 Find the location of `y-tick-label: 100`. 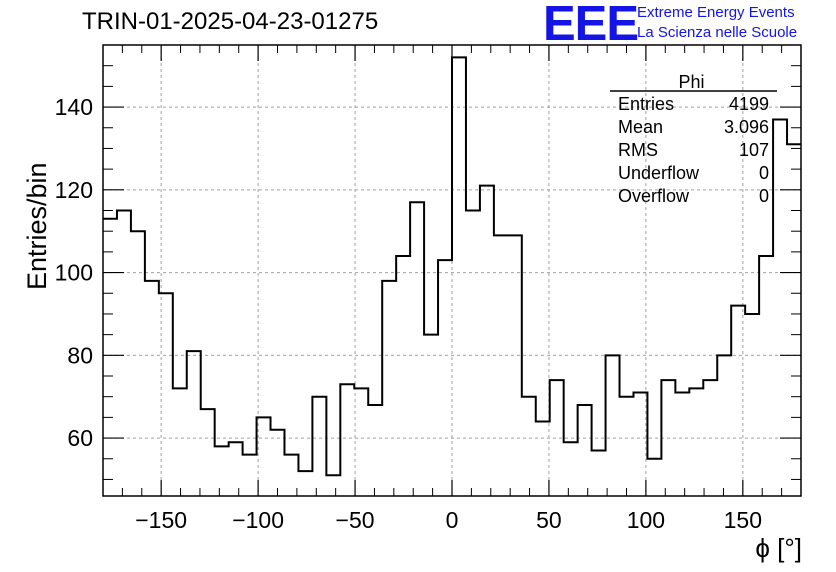

y-tick-label: 100 is located at coordinates (74, 273).